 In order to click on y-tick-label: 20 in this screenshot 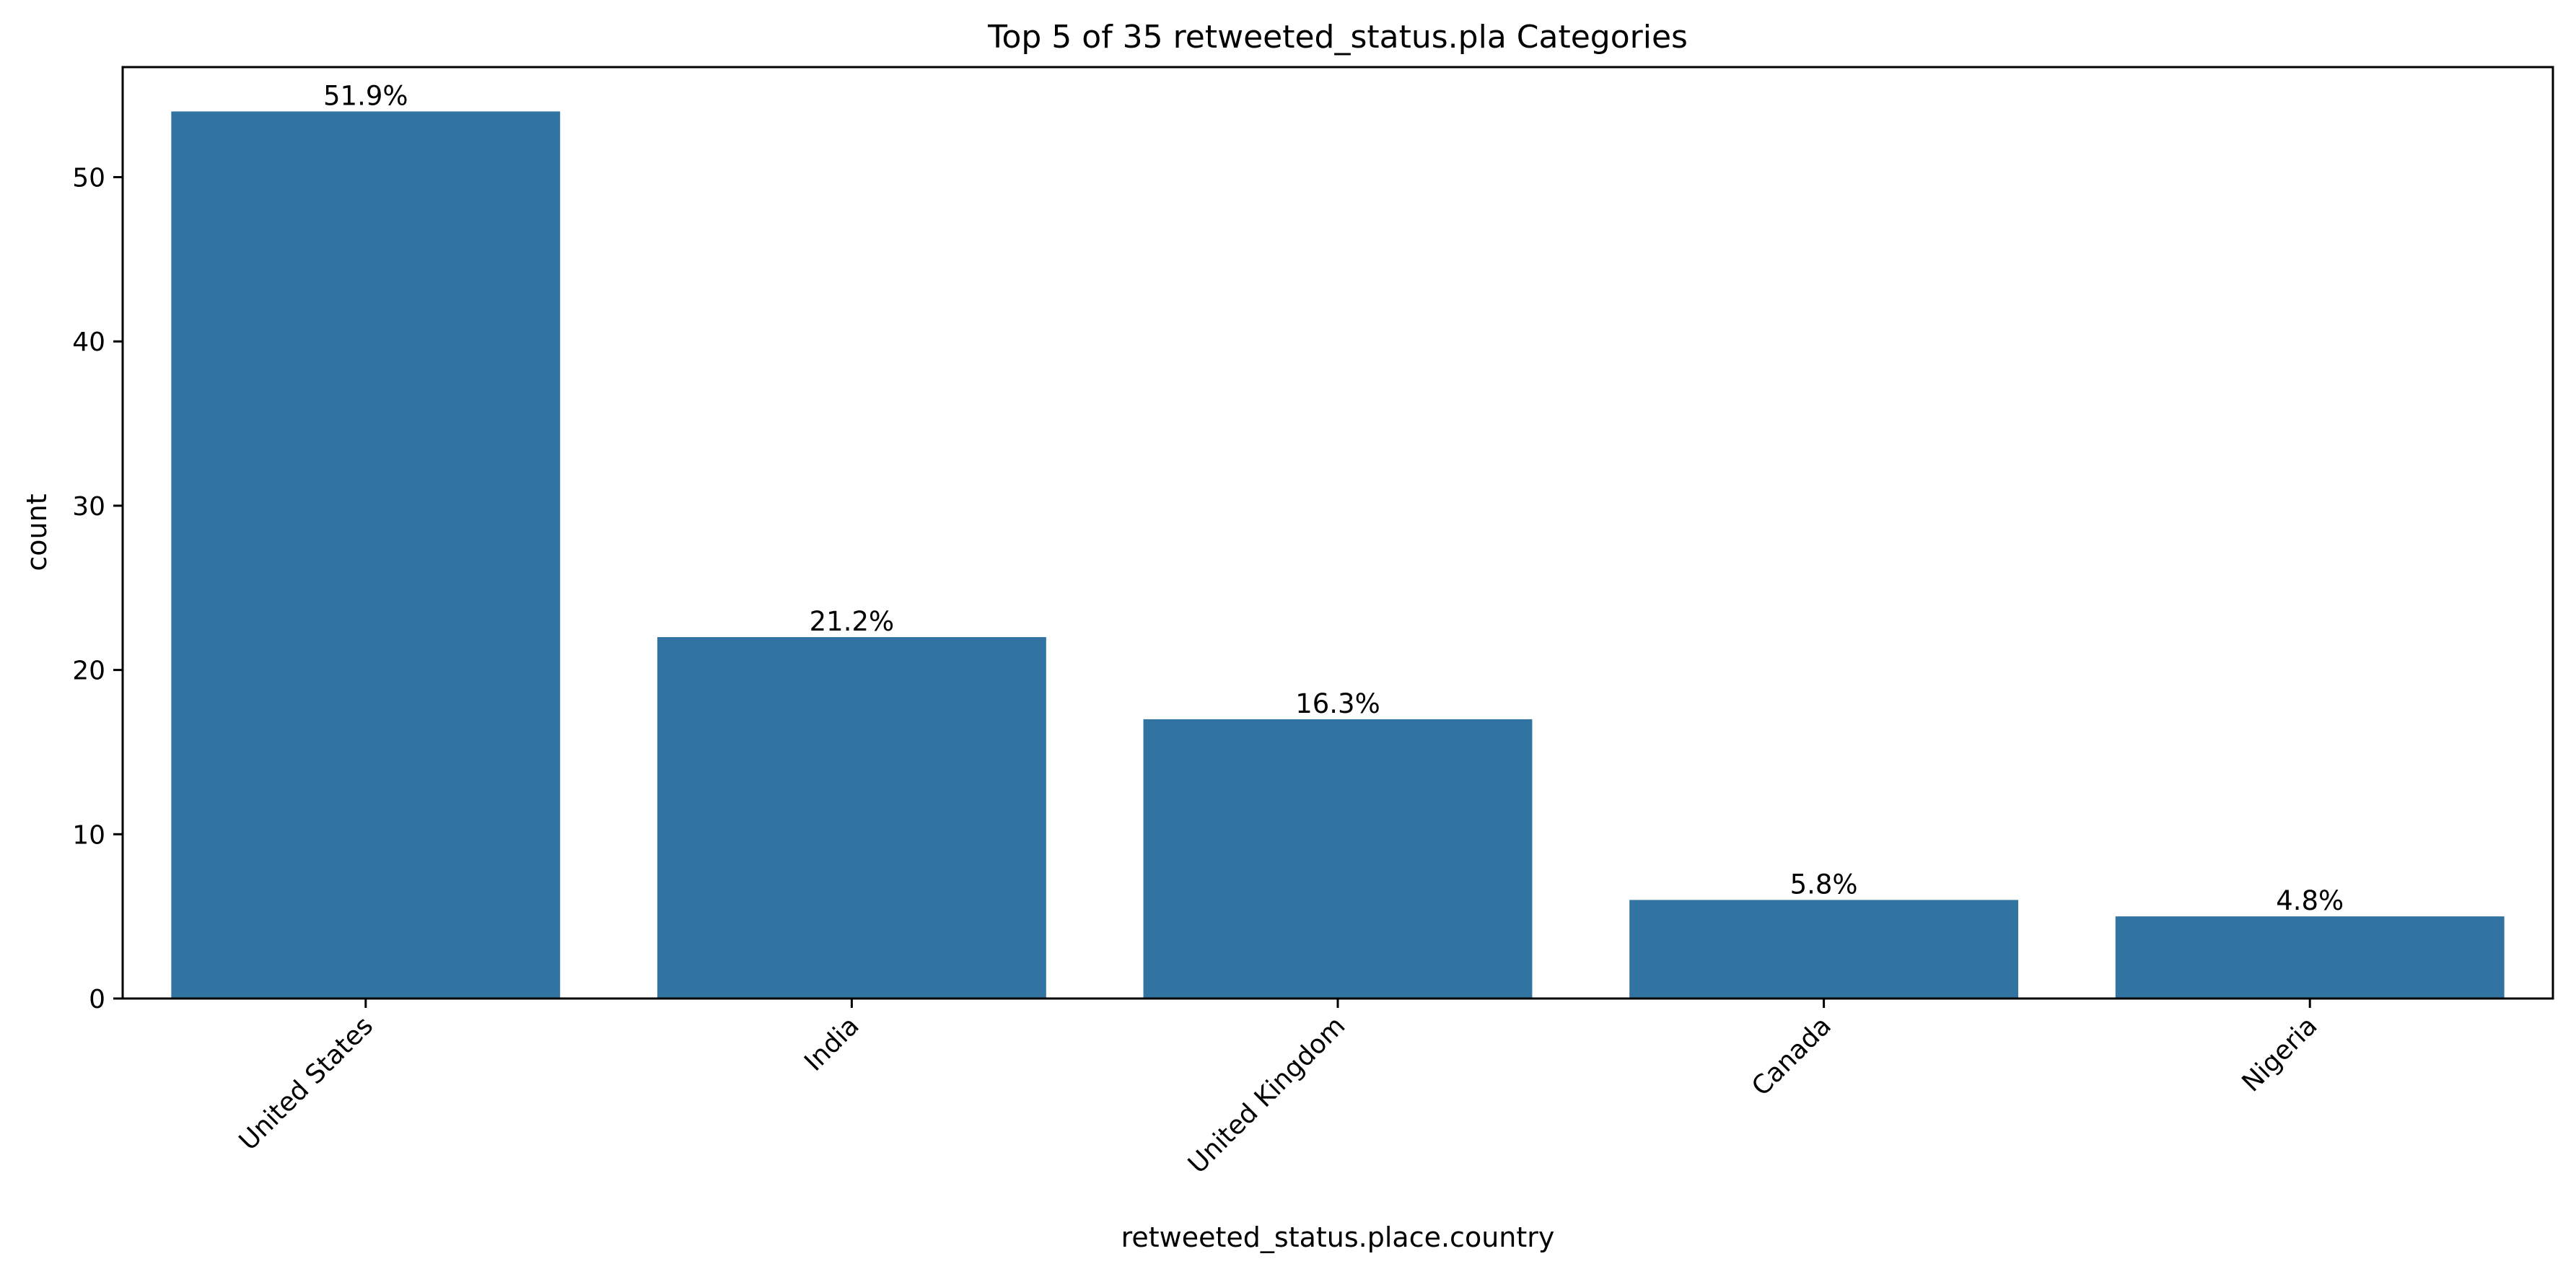, I will do `click(88, 671)`.